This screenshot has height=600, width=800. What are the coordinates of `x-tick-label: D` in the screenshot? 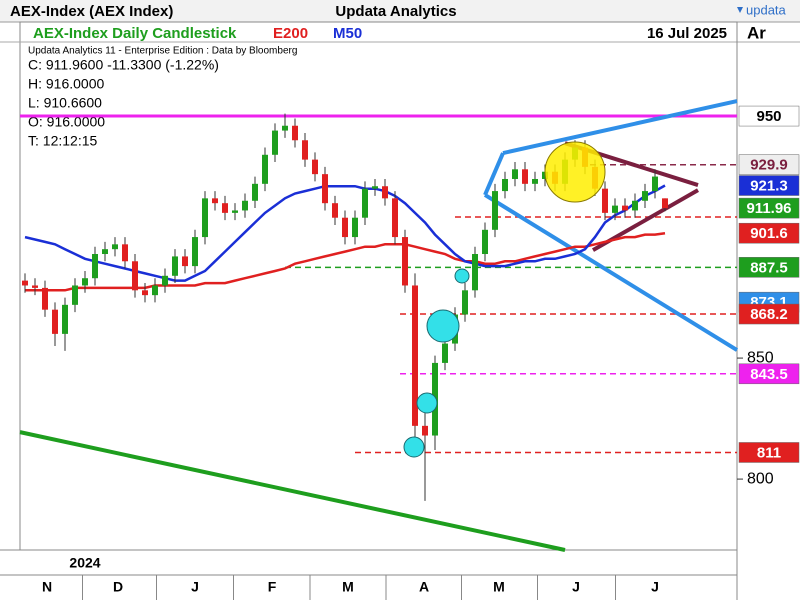 It's located at (118, 587).